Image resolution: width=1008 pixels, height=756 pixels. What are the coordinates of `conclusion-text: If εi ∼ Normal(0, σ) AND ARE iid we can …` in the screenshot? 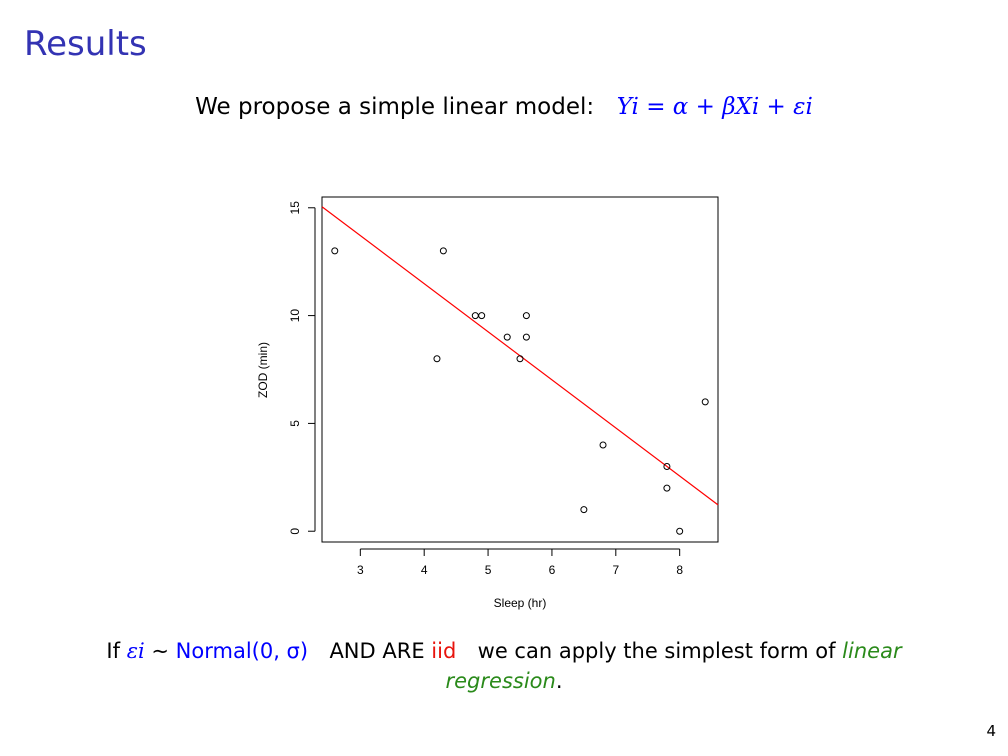 It's located at (504, 666).